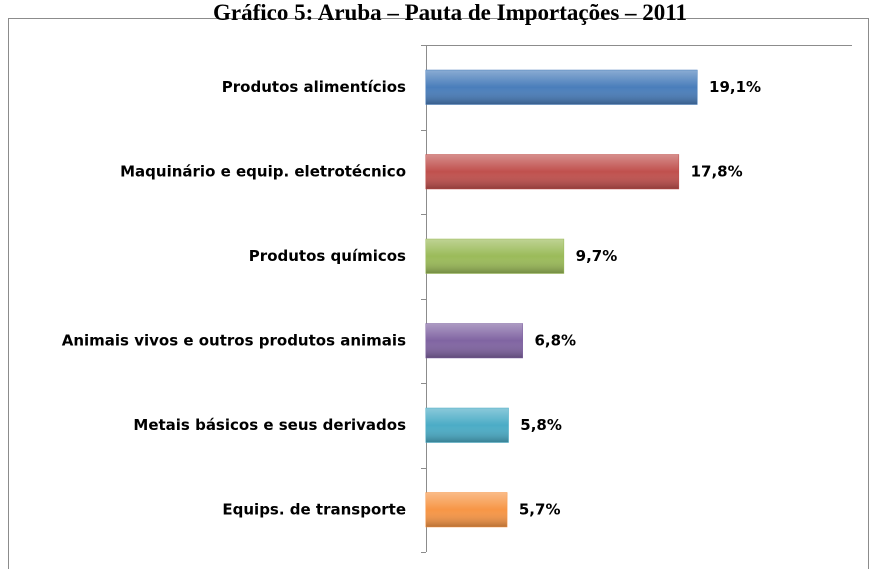  What do you see at coordinates (555, 340) in the screenshot?
I see `value-label: 6,8%` at bounding box center [555, 340].